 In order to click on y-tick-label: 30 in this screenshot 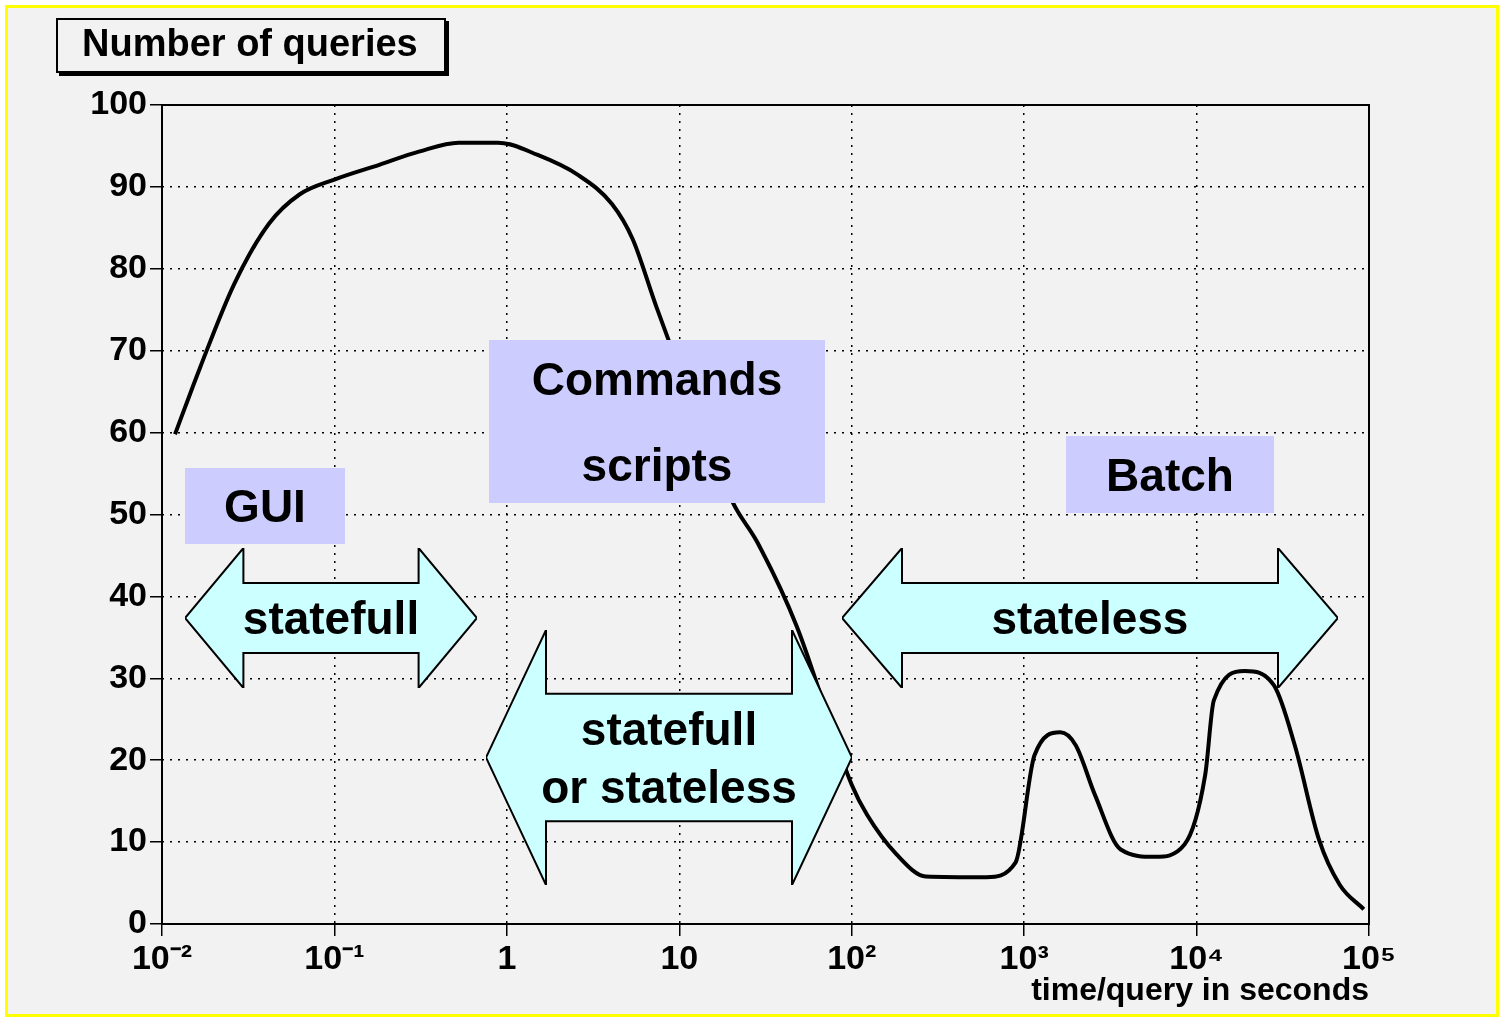, I will do `click(128, 675)`.